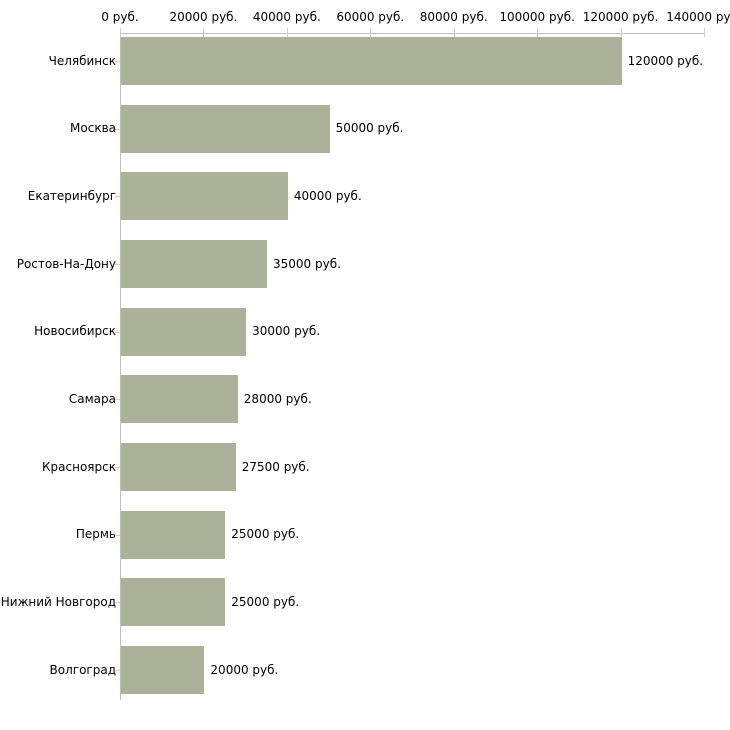 The image size is (730, 730). What do you see at coordinates (79, 466) in the screenshot?
I see `category-label: Красноярск` at bounding box center [79, 466].